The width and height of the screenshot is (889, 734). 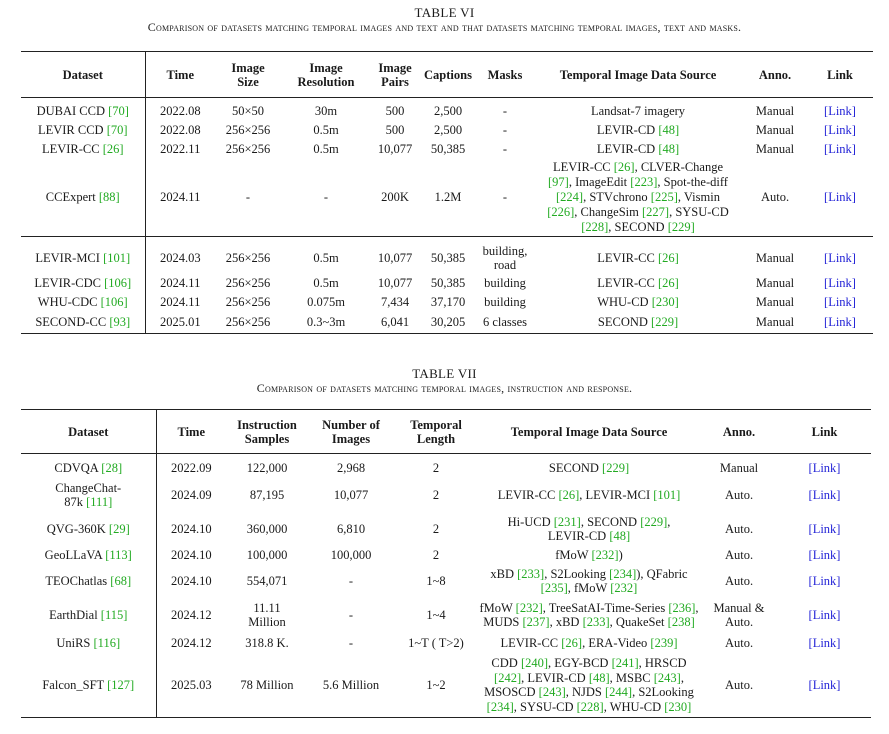 What do you see at coordinates (89, 642) in the screenshot?
I see `dataset-name: UniRS [116]` at bounding box center [89, 642].